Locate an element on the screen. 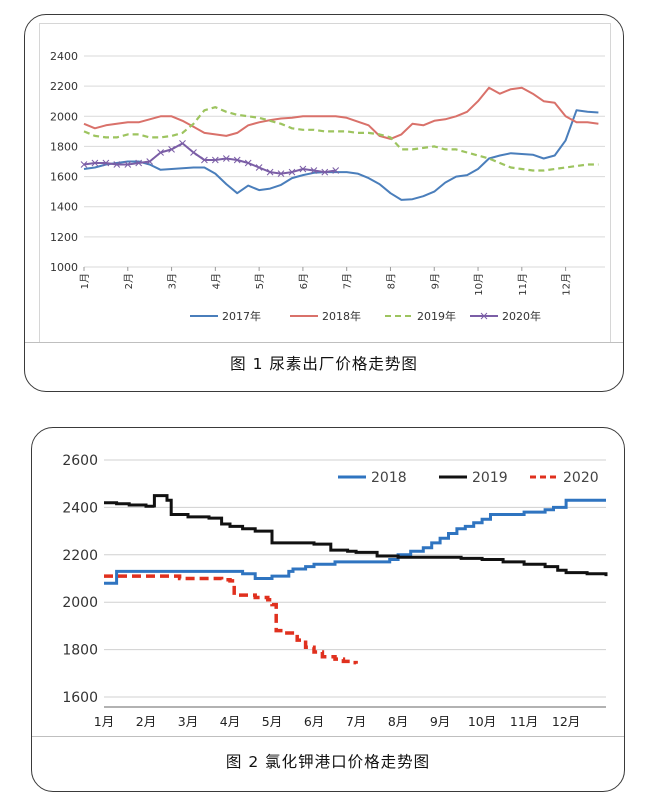  series-line-2019年 is located at coordinates (341, 139).